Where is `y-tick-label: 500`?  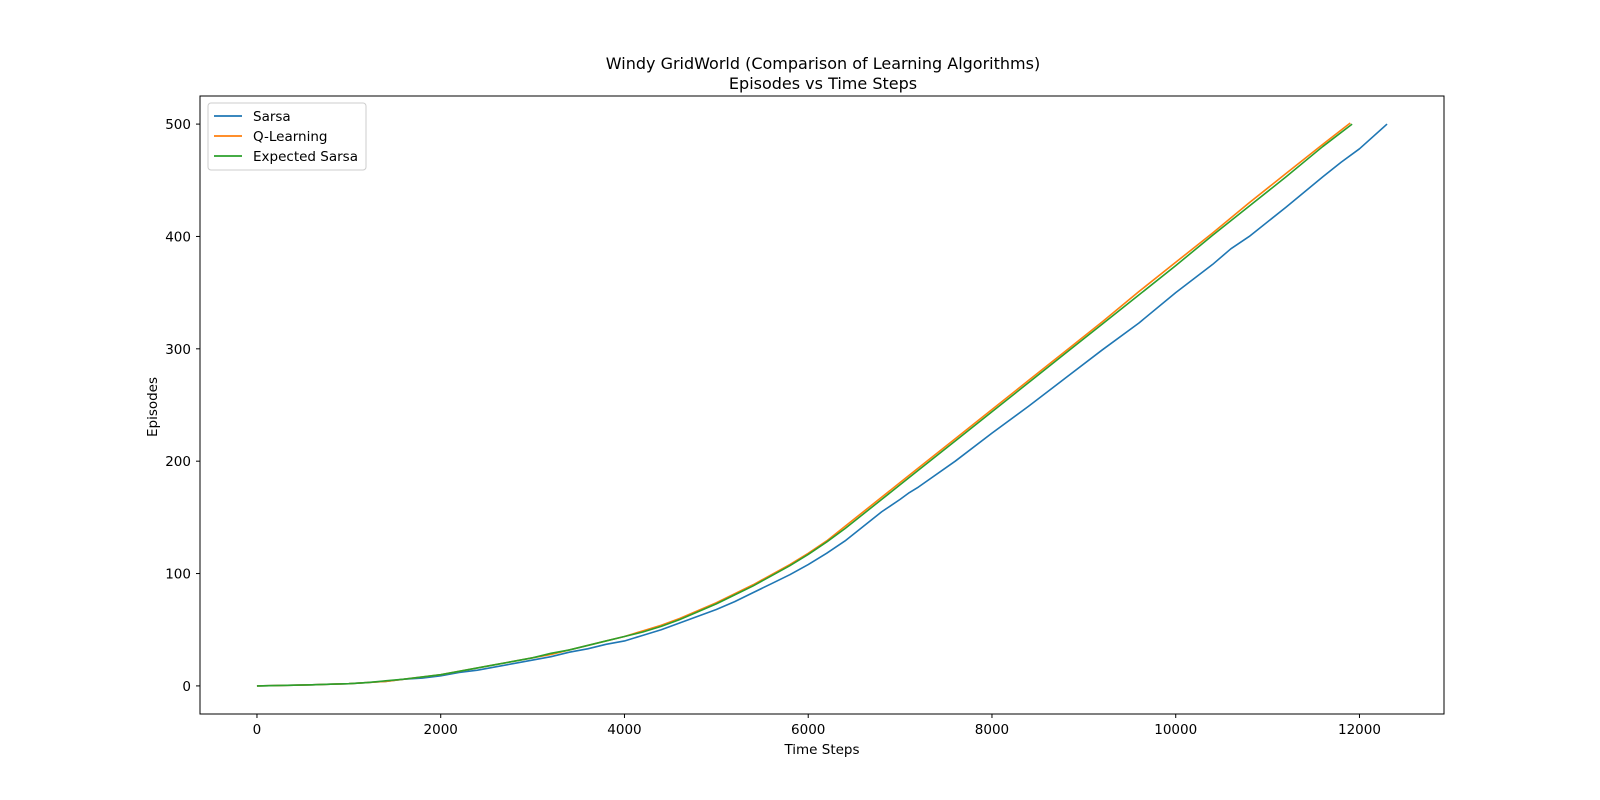
y-tick-label: 500 is located at coordinates (178, 125).